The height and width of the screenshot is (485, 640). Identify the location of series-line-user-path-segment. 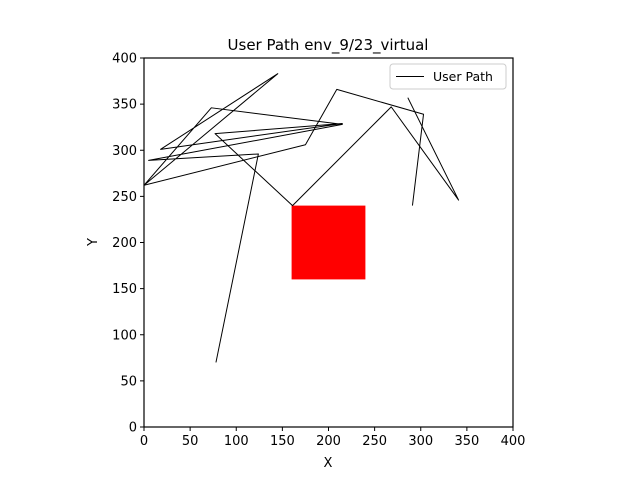
(284, 147).